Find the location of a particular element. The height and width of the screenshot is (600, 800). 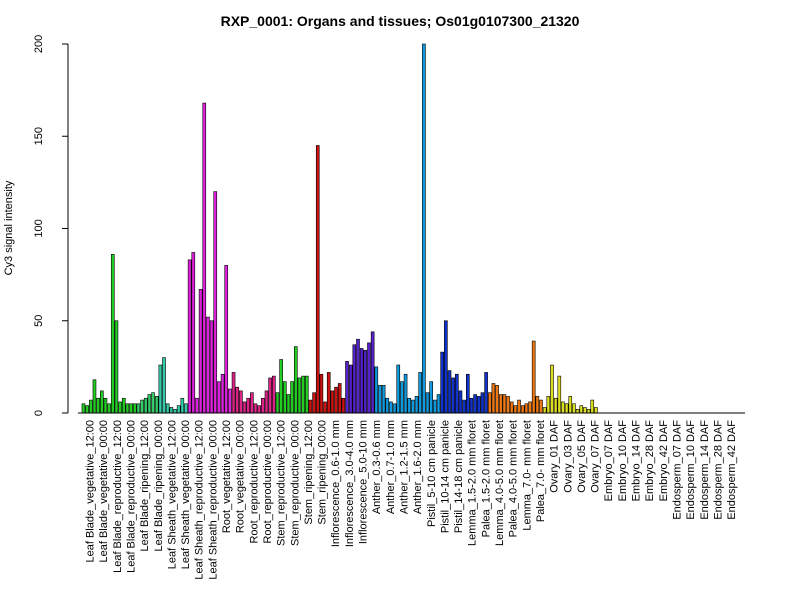

x-tick-label: Endosperm_14 DAF is located at coordinates (705, 470).